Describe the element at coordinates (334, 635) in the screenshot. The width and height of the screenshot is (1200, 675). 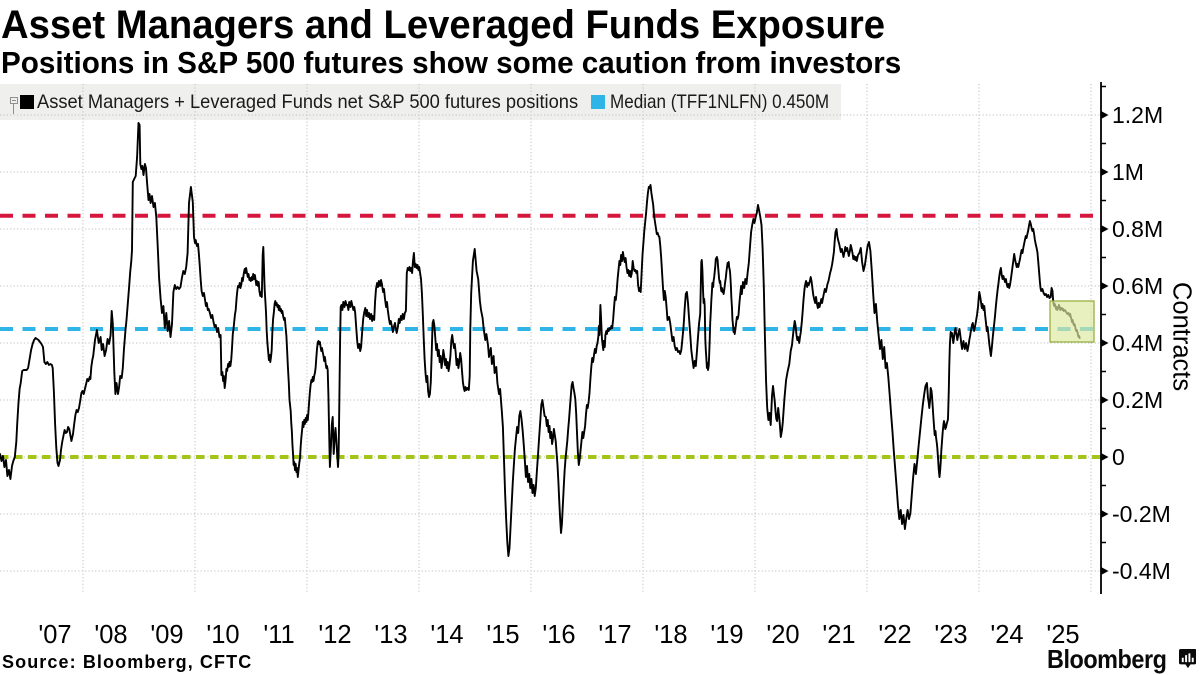
I see `svg-text: '12` at that location.